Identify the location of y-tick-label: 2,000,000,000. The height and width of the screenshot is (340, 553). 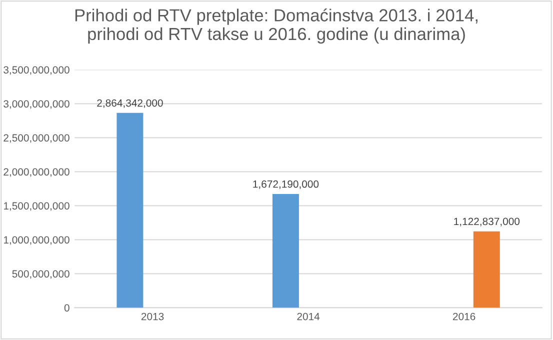
(37, 172).